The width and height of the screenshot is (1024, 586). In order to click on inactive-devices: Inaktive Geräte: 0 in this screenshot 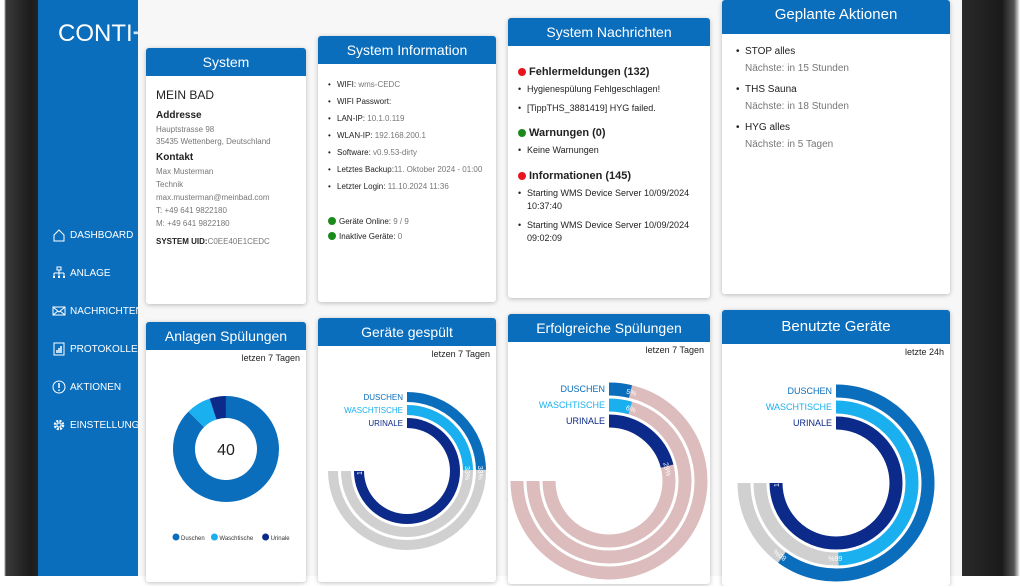, I will do `click(407, 236)`.